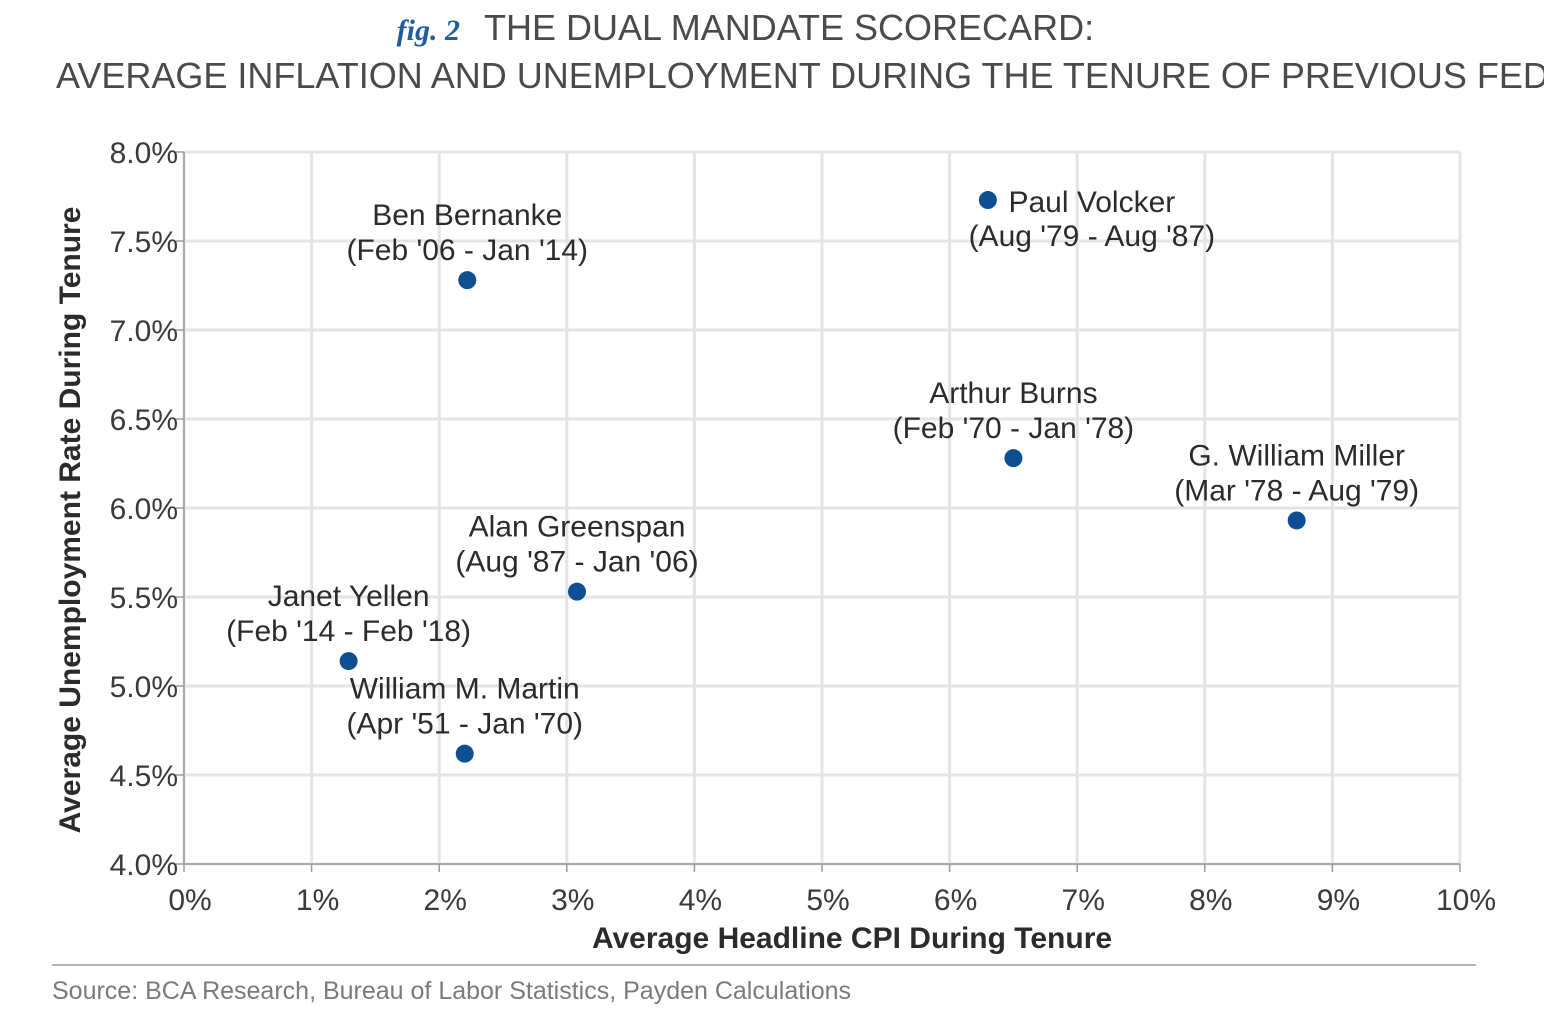 The height and width of the screenshot is (1026, 1544). What do you see at coordinates (577, 527) in the screenshot?
I see `point-label-name: Alan Greenspan` at bounding box center [577, 527].